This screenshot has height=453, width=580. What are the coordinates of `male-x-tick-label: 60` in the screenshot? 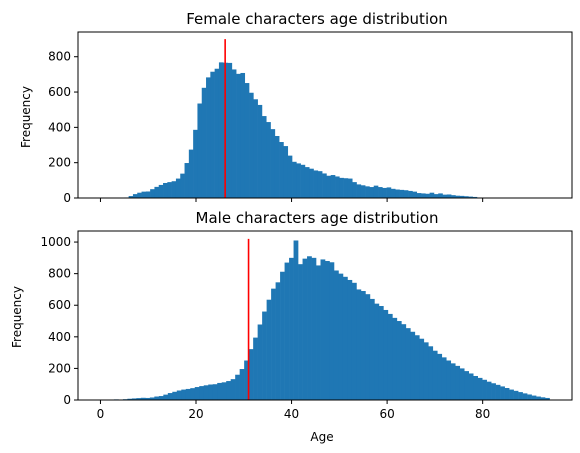 It's located at (386, 414).